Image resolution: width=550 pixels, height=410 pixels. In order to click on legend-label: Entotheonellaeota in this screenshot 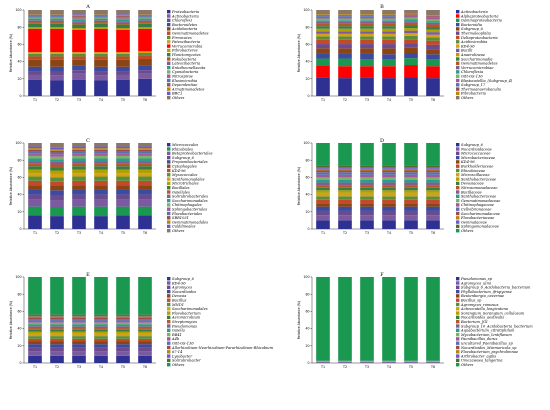, I will do `click(188, 68)`.